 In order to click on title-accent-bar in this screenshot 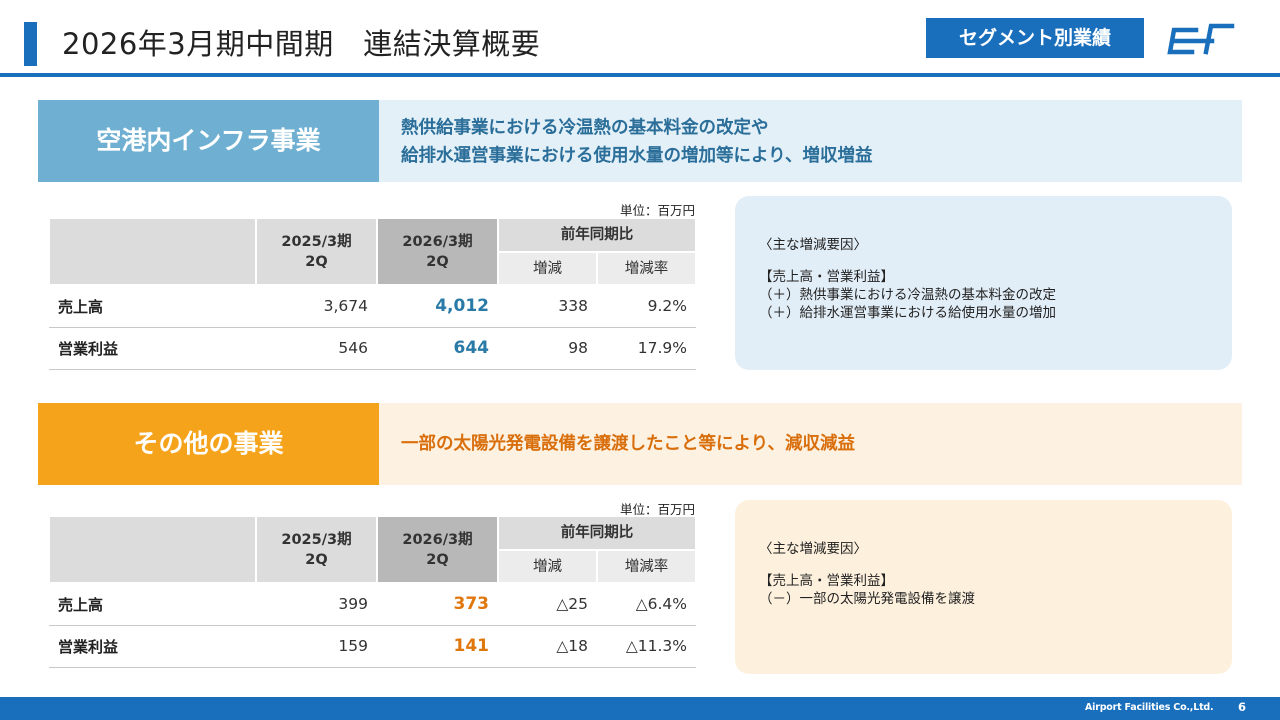, I will do `click(30, 44)`.